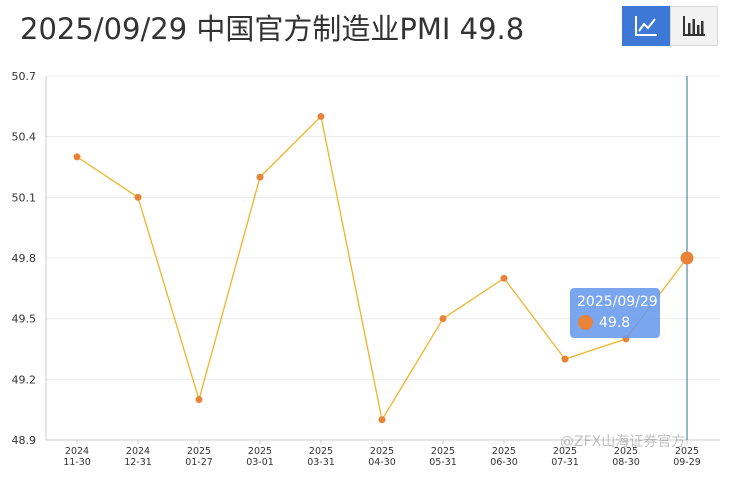 Image resolution: width=744 pixels, height=478 pixels. I want to click on tooltip-value: 49.8, so click(615, 323).